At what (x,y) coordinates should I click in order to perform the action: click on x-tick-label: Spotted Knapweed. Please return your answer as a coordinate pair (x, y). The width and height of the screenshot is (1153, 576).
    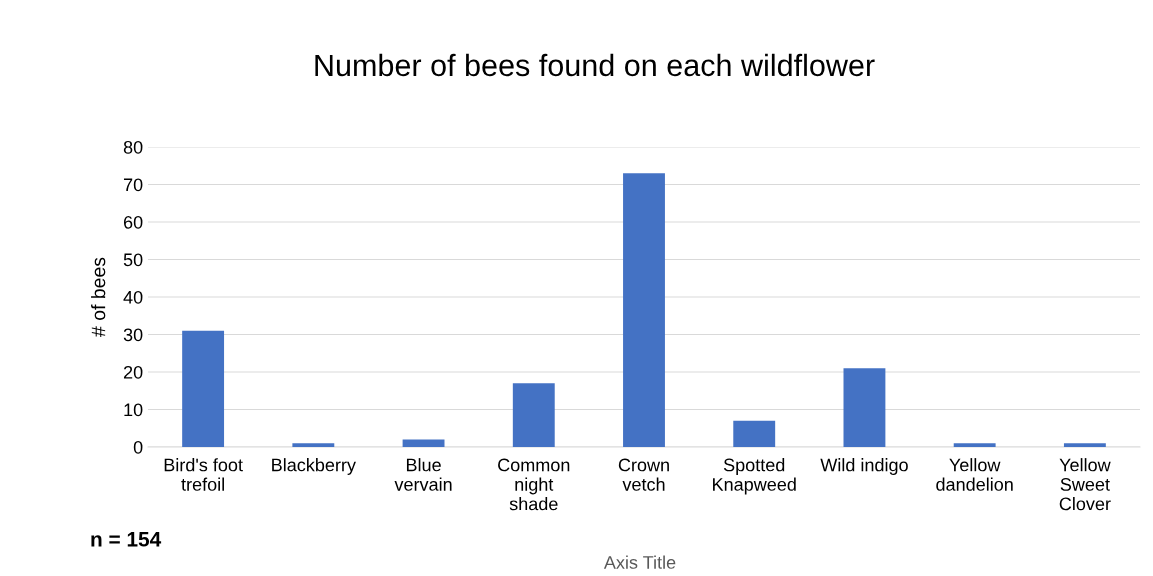
    Looking at the image, I should click on (754, 476).